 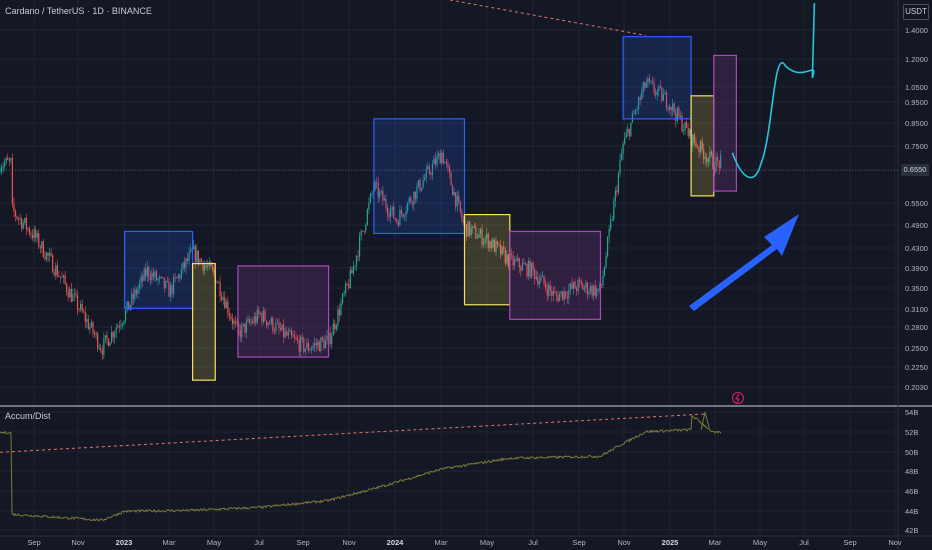 What do you see at coordinates (916, 12) in the screenshot?
I see `currency-selector: USDT` at bounding box center [916, 12].